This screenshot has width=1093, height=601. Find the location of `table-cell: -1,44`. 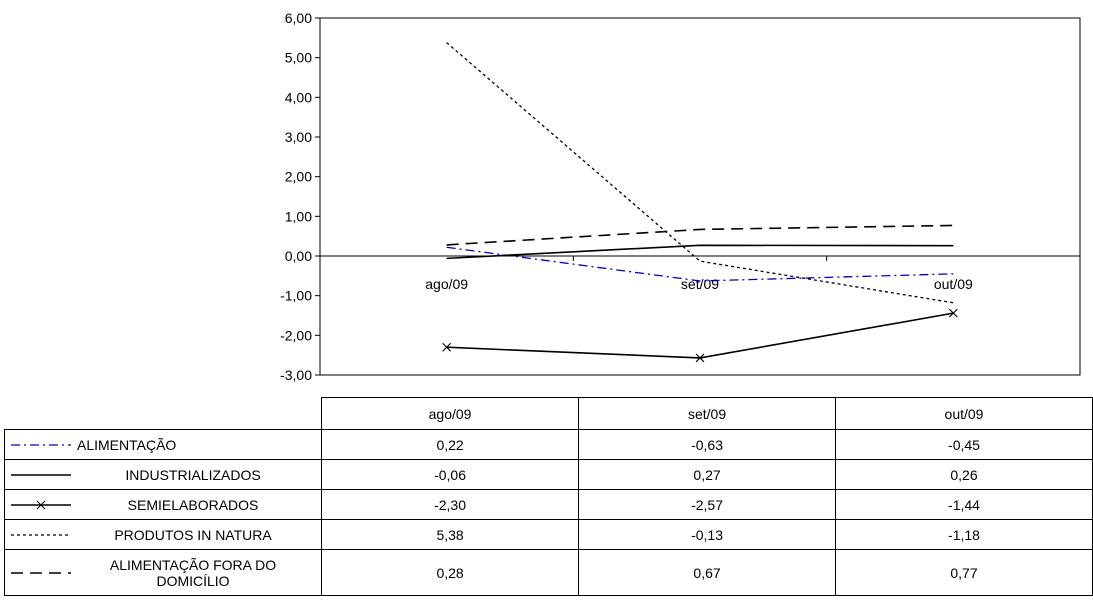

table-cell: -1,44 is located at coordinates (964, 504).